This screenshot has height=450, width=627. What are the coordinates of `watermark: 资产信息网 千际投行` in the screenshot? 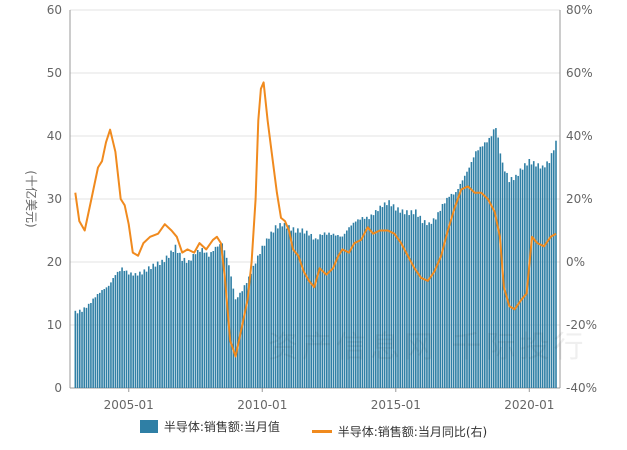 It's located at (428, 347).